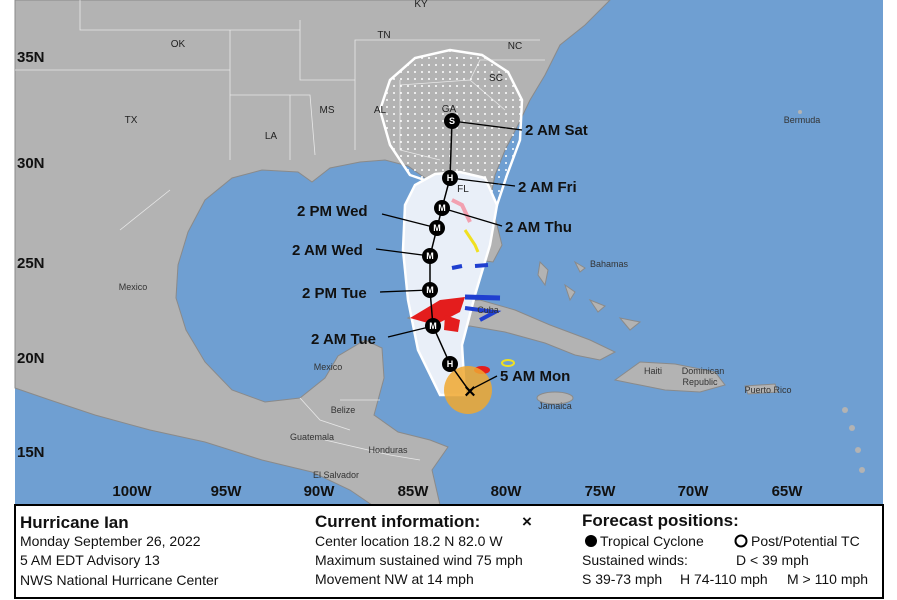 The width and height of the screenshot is (897, 600). What do you see at coordinates (652, 541) in the screenshot?
I see `tropical-label: Tropical Cyclone` at bounding box center [652, 541].